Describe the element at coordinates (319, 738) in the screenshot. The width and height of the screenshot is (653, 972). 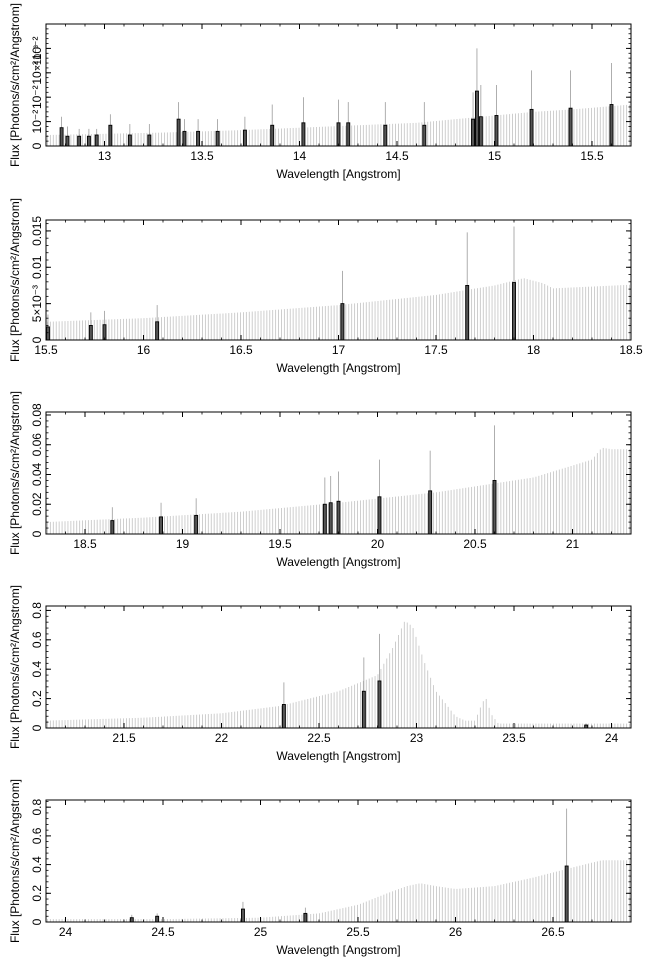
I see `x-tick-label: 22.5` at that location.